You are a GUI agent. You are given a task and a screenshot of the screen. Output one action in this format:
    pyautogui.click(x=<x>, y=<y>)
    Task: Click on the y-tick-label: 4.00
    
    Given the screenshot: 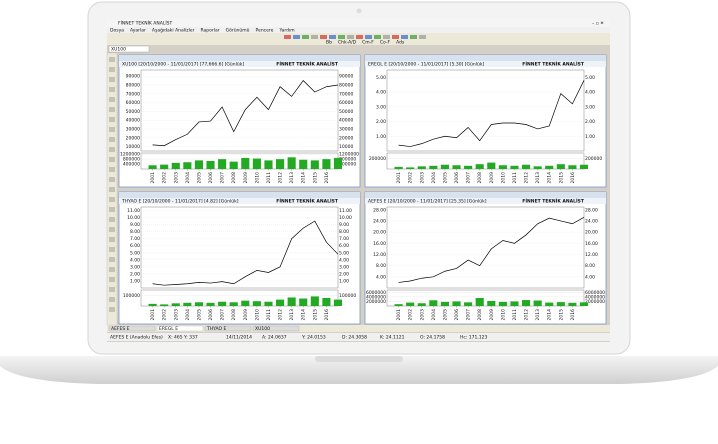 What is the action you would take?
    pyautogui.click(x=344, y=260)
    